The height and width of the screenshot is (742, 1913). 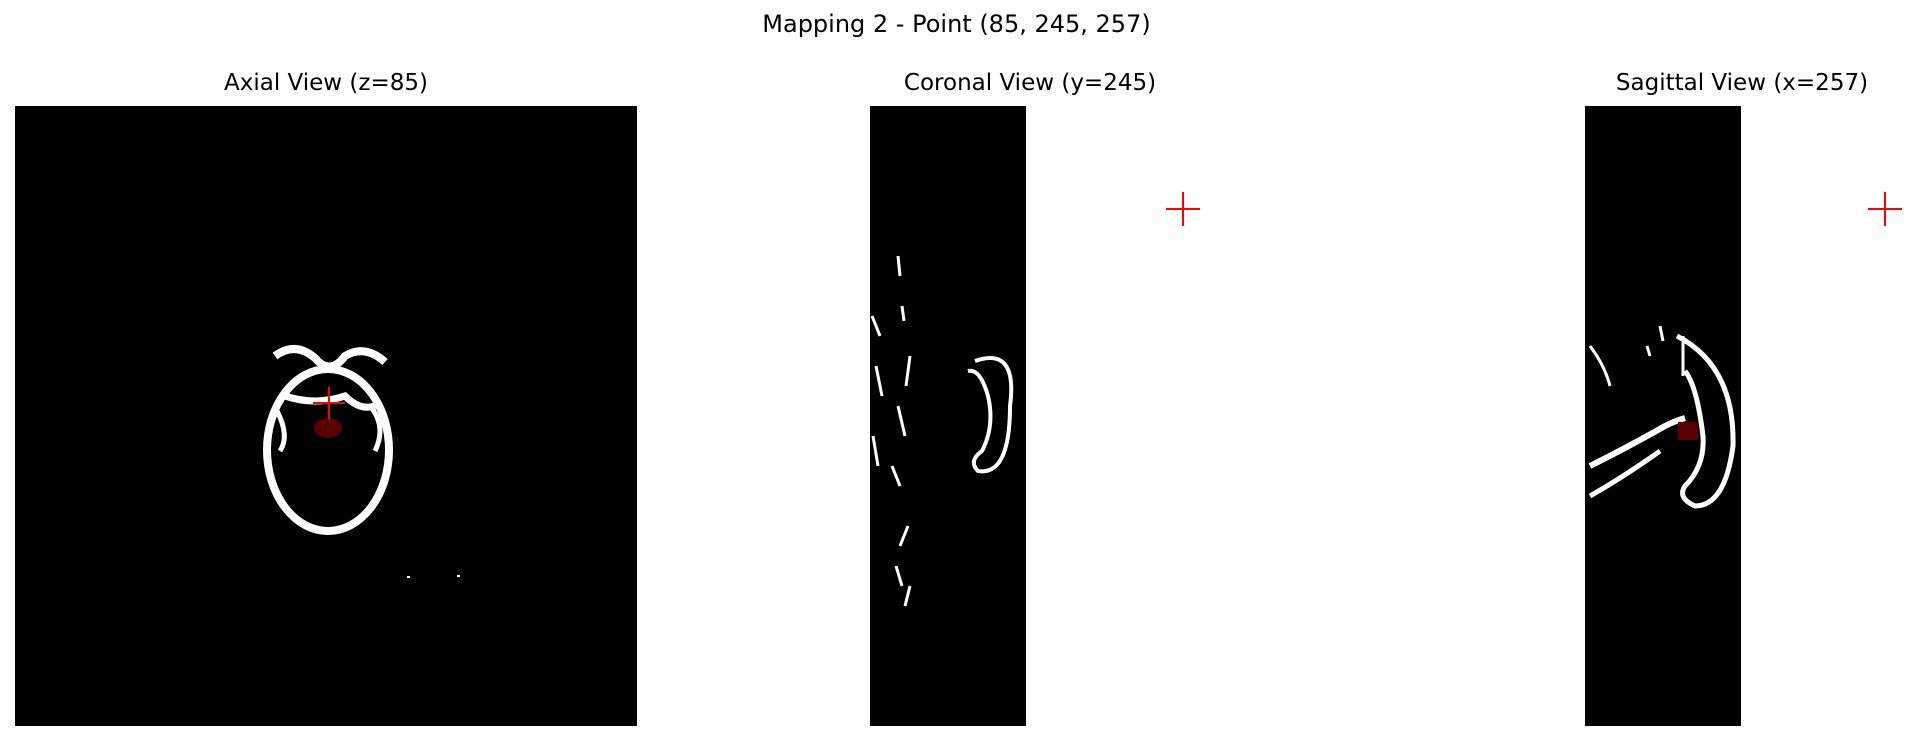 I want to click on petrous-bone, so click(x=330, y=401).